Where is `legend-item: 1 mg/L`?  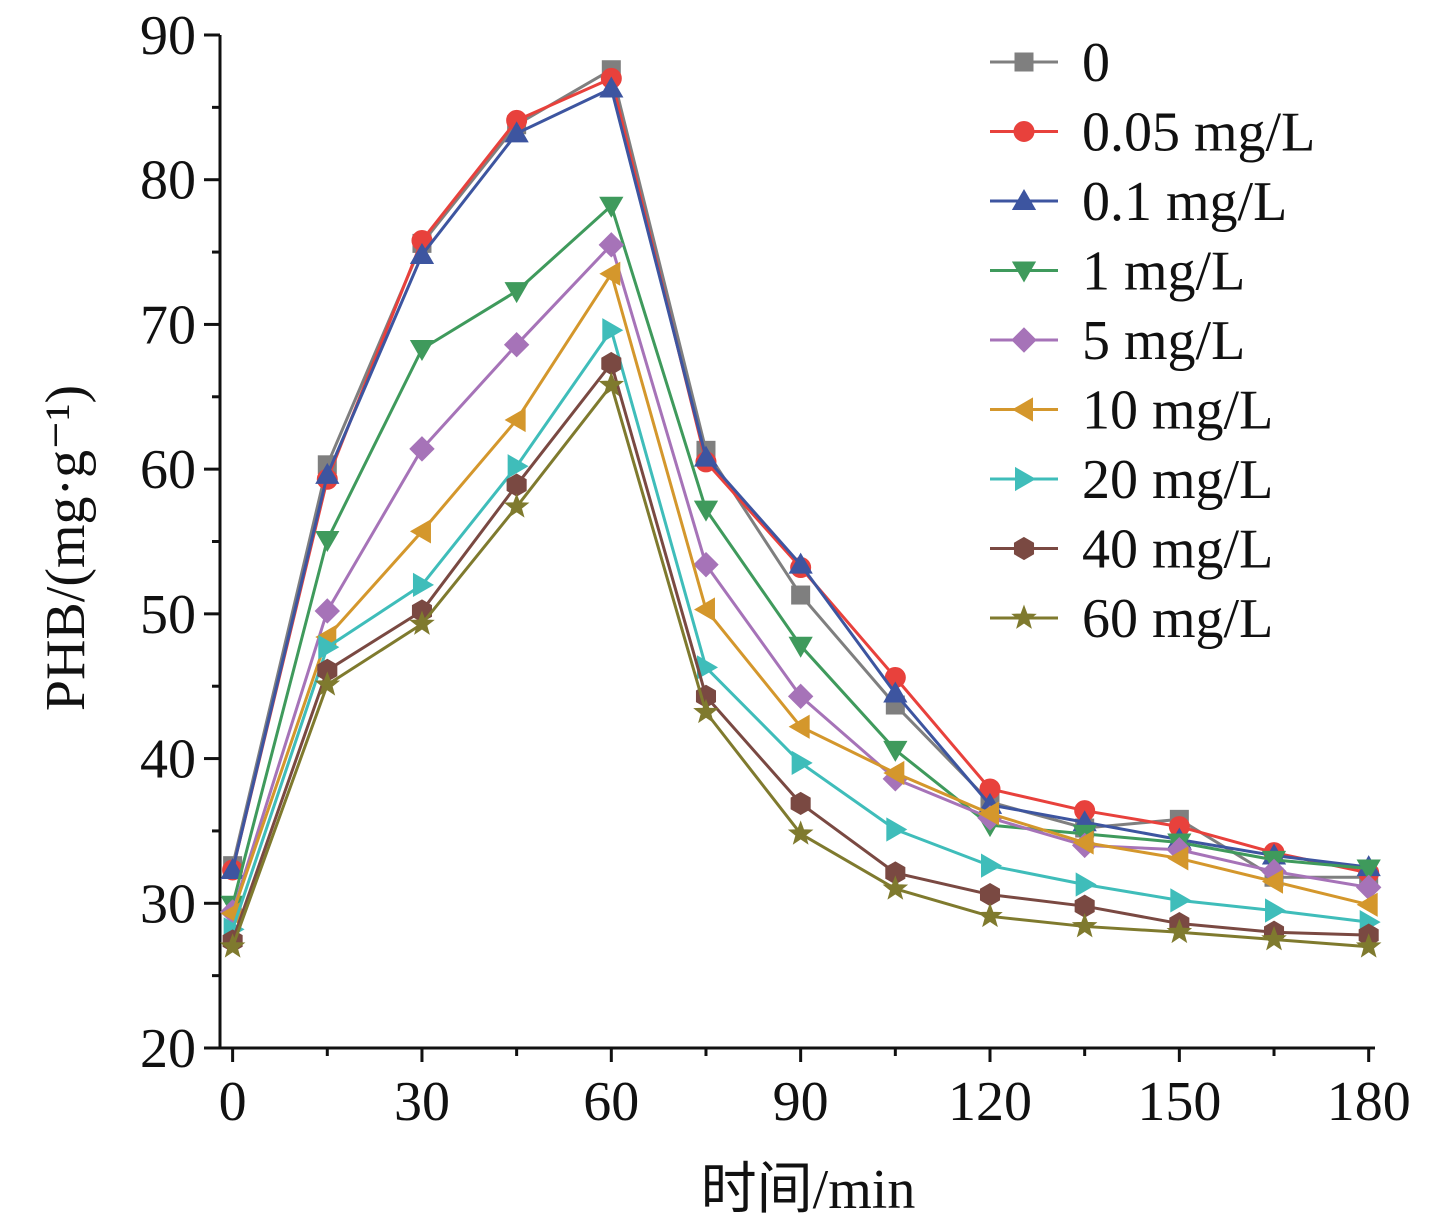
legend-item: 1 mg/L is located at coordinates (1117, 272).